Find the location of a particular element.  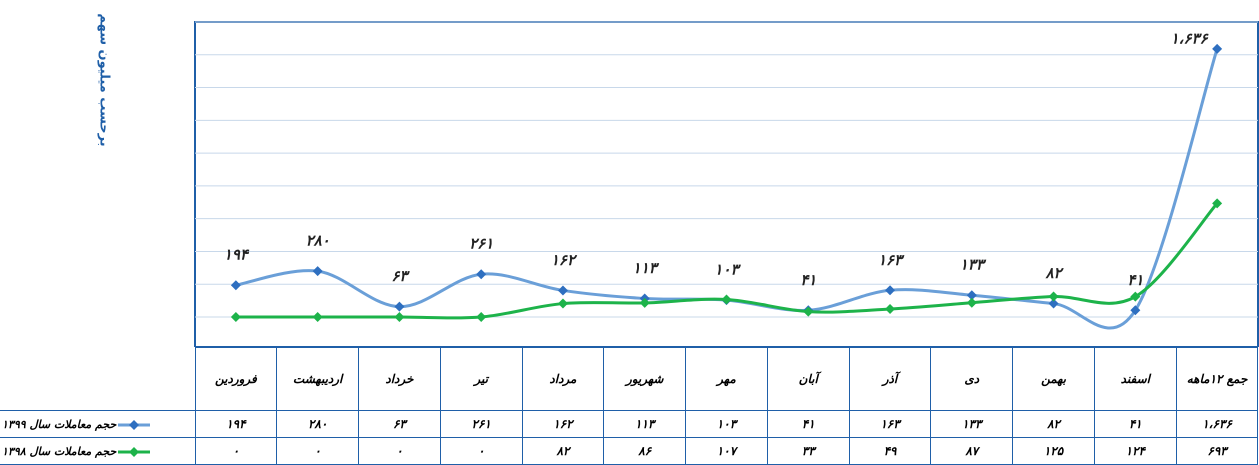

table-value: ۶۳ is located at coordinates (399, 424).